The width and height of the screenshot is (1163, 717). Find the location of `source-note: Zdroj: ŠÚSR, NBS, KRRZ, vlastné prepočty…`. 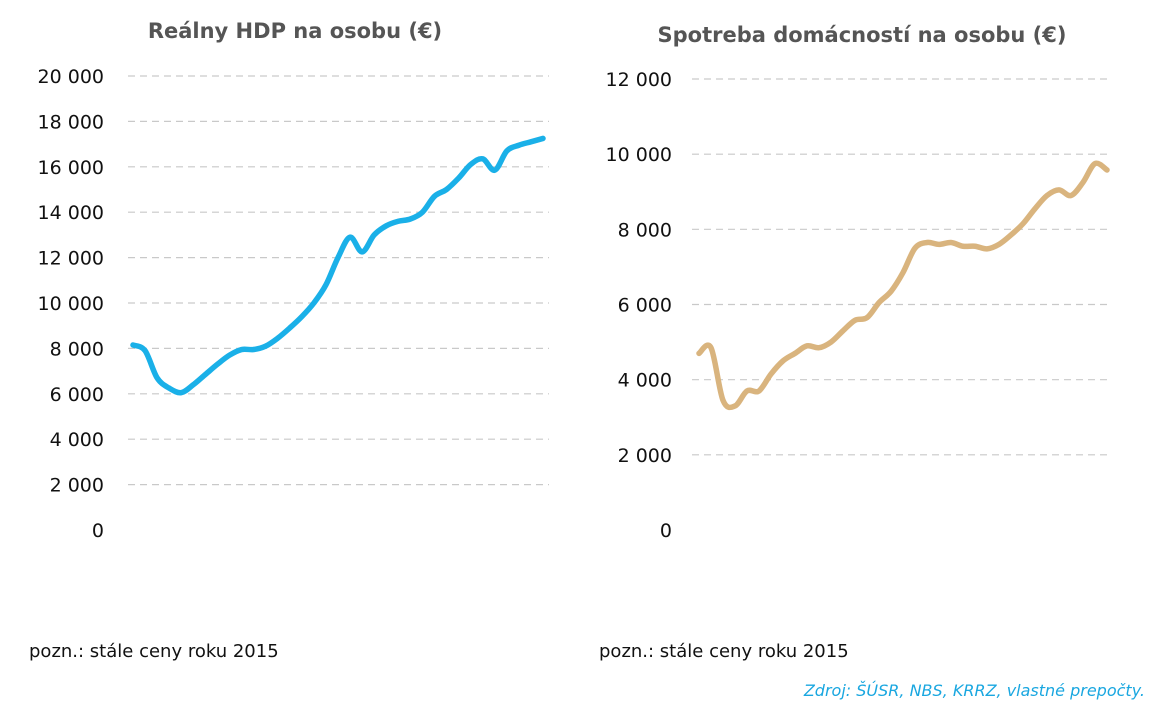

source-note: Zdroj: ŠÚSR, NBS, KRRZ, vlastné prepočty… is located at coordinates (974, 690).